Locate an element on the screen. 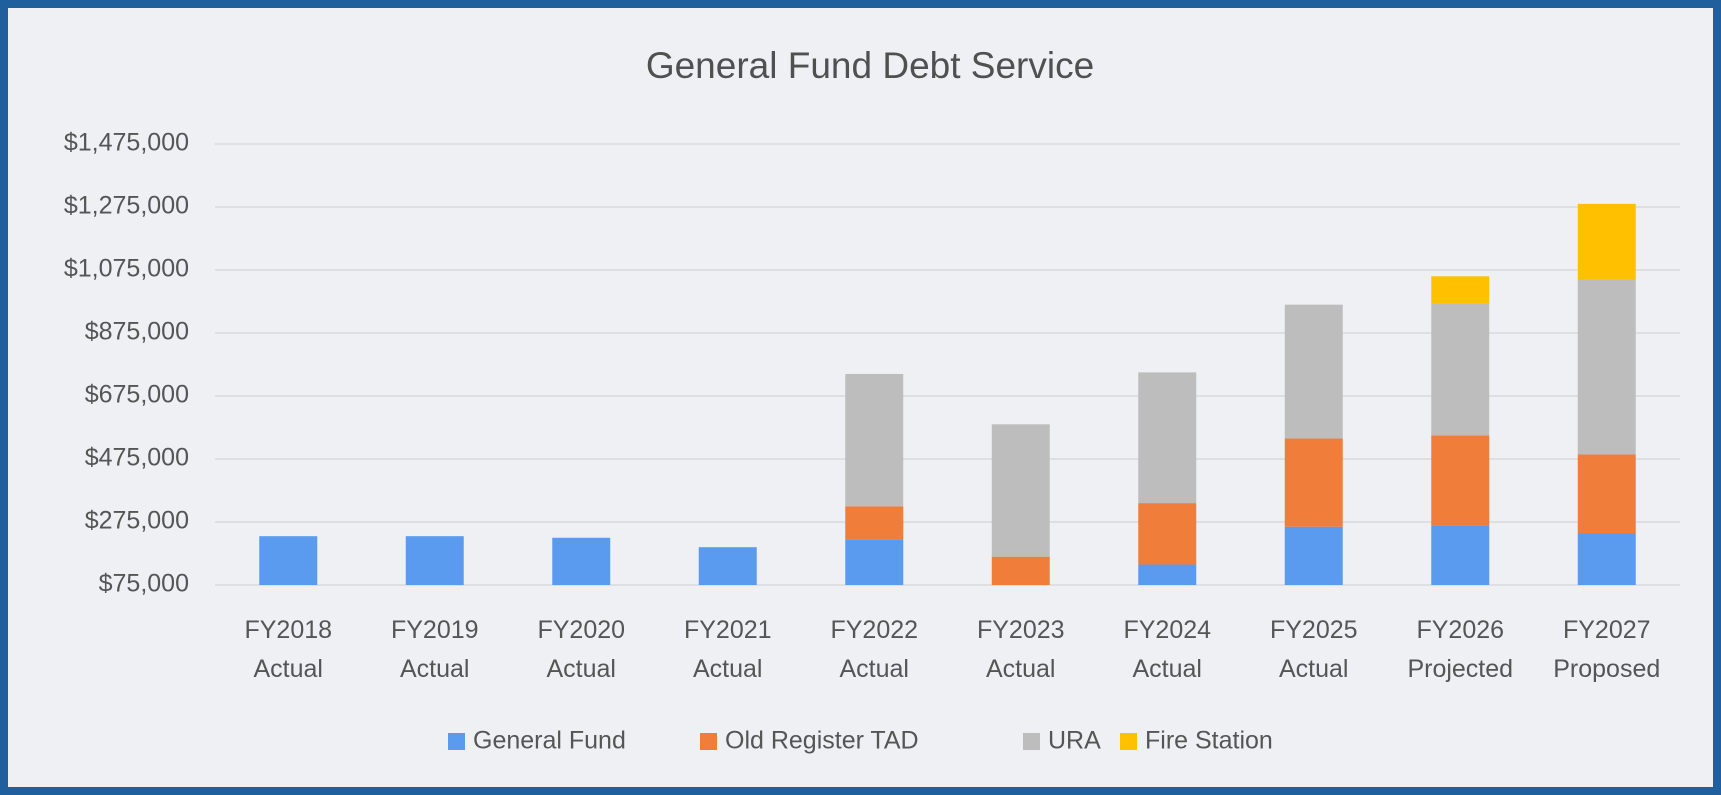 The image size is (1721, 795). x-tick-label: FY2022 Actual is located at coordinates (874, 649).